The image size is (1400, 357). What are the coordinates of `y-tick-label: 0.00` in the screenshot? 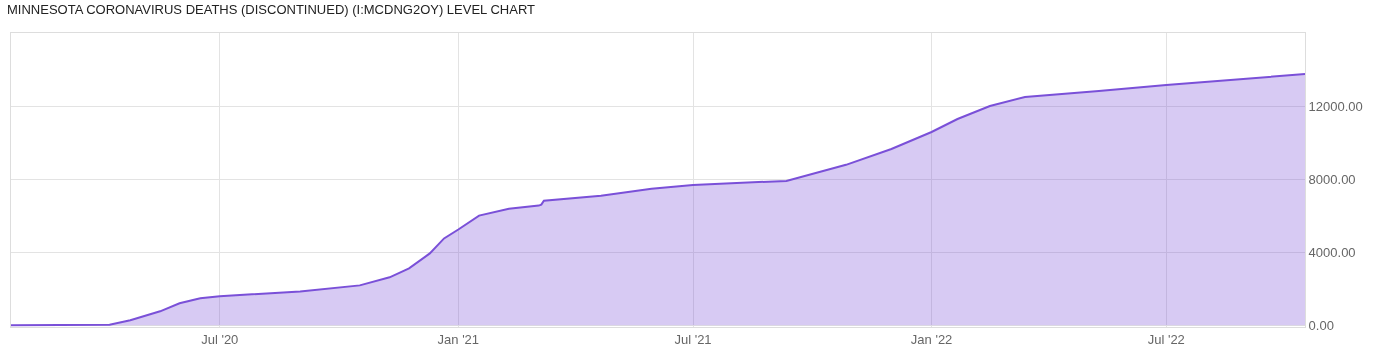 It's located at (1321, 325).